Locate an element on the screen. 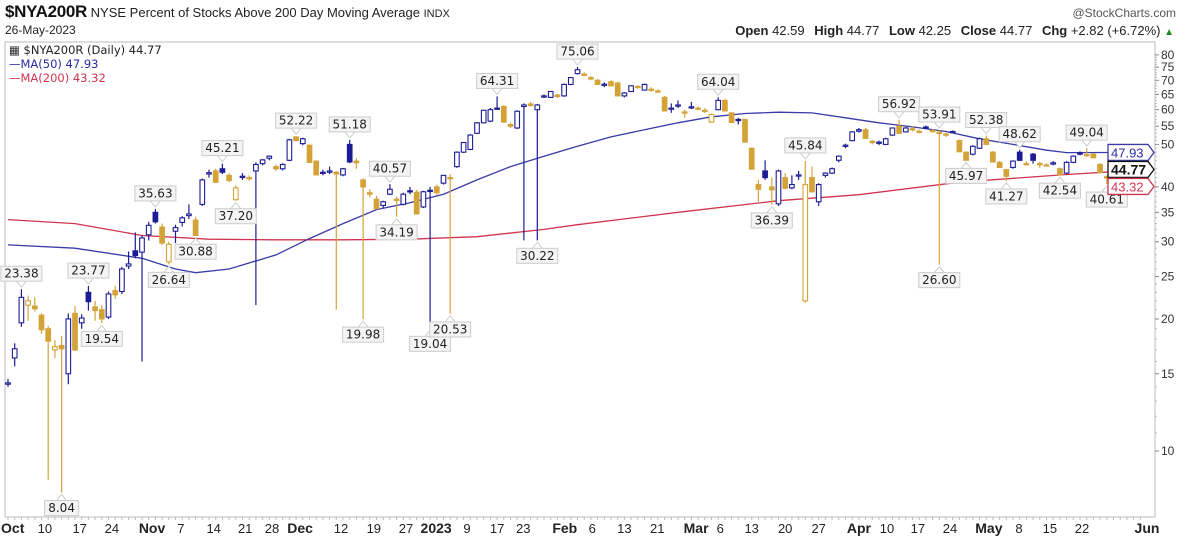 The width and height of the screenshot is (1204, 542). x-tick-label: 14 is located at coordinates (213, 528).